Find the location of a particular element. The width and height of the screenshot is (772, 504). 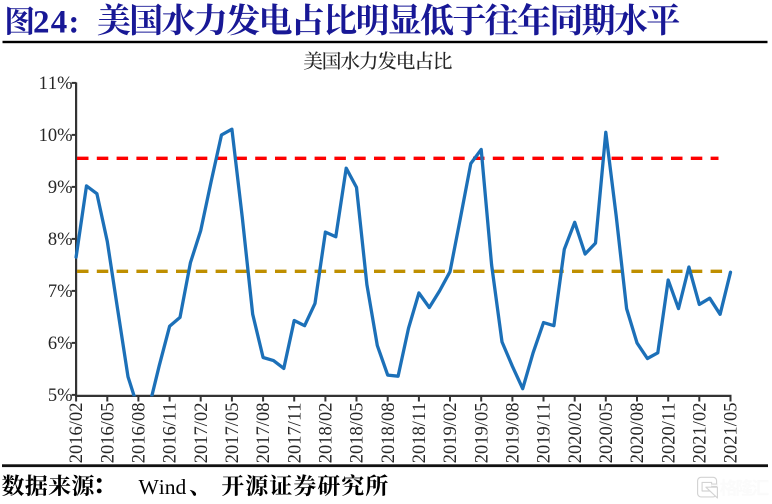

svg-text: 2020/11 is located at coordinates (669, 433).